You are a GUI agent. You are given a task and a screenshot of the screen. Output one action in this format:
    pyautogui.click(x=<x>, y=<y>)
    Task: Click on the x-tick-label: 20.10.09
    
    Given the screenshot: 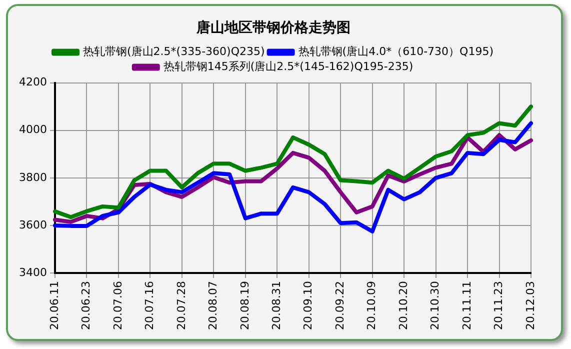 What is the action you would take?
    pyautogui.click(x=371, y=305)
    